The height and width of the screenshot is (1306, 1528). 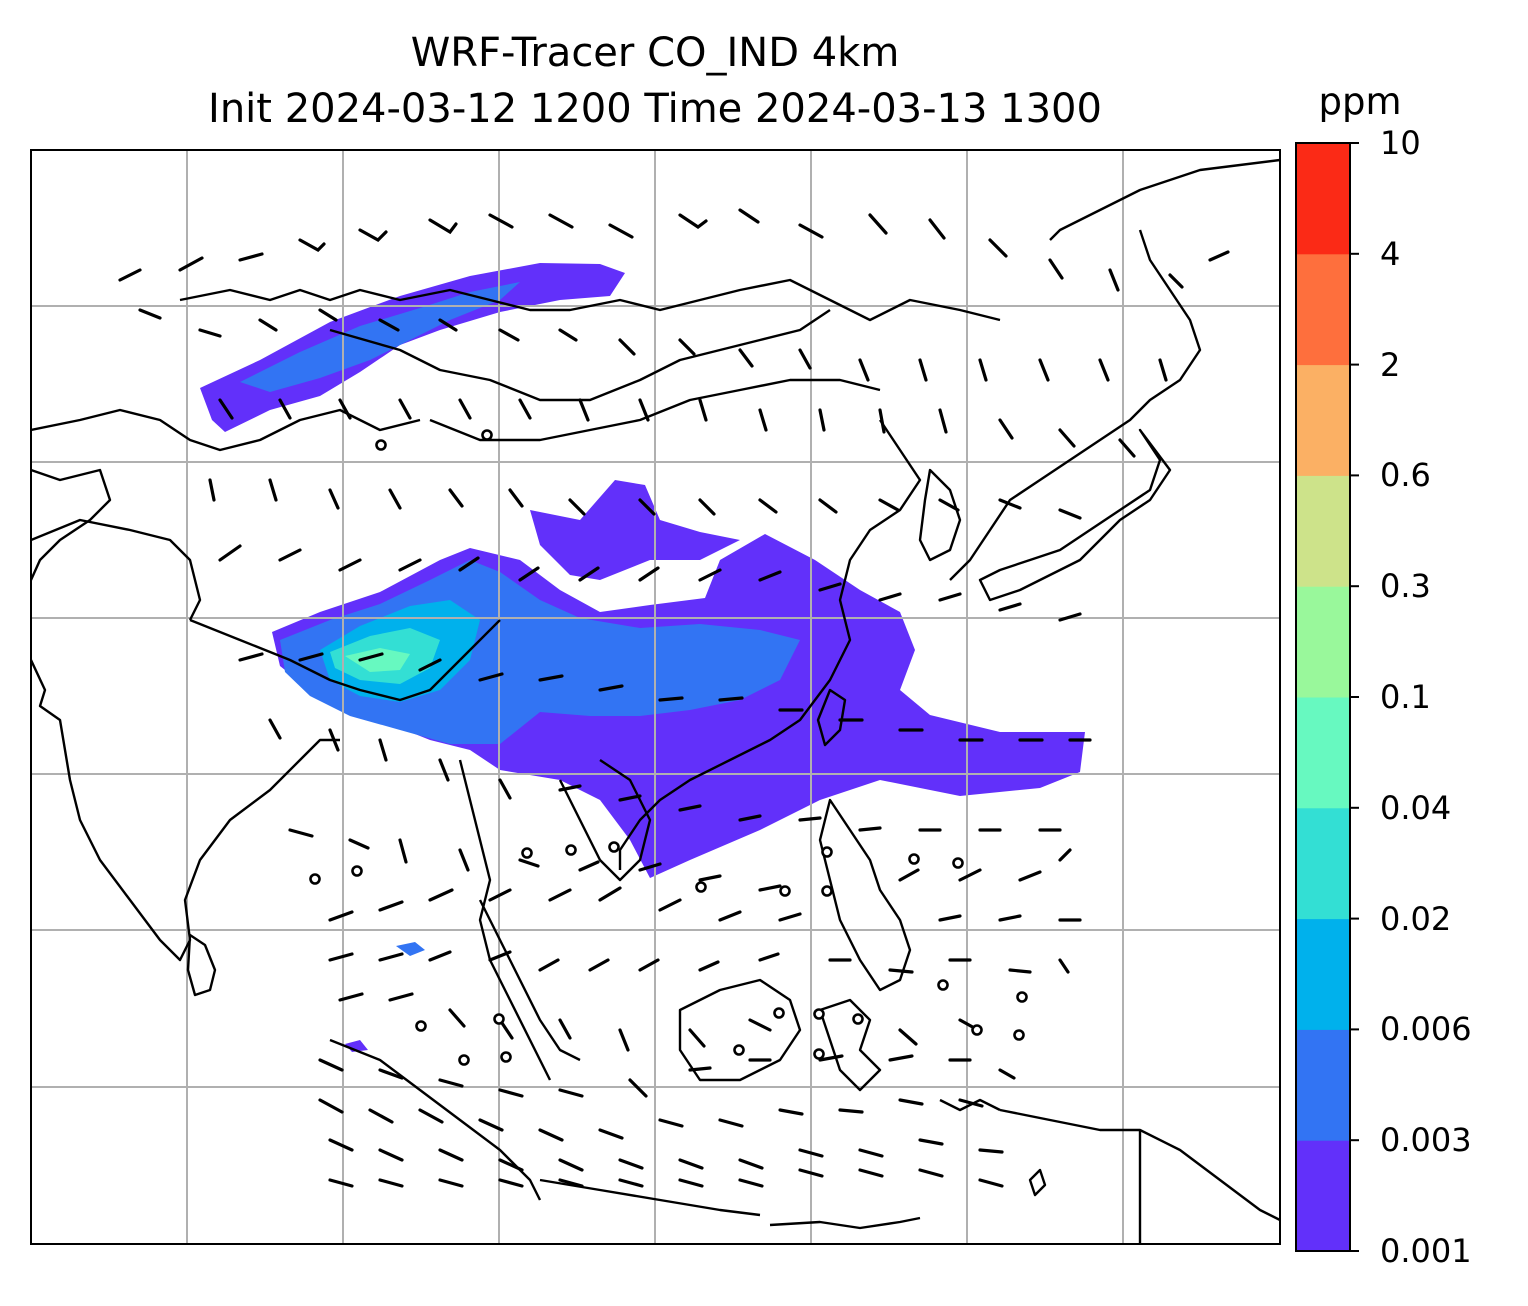 I want to click on india-coast, so click(x=185, y=715).